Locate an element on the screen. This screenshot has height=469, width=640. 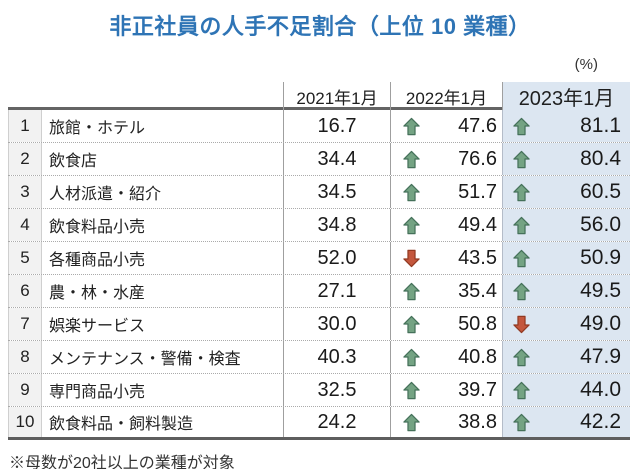
value-2022-cell: 43.5 is located at coordinates (446, 258).